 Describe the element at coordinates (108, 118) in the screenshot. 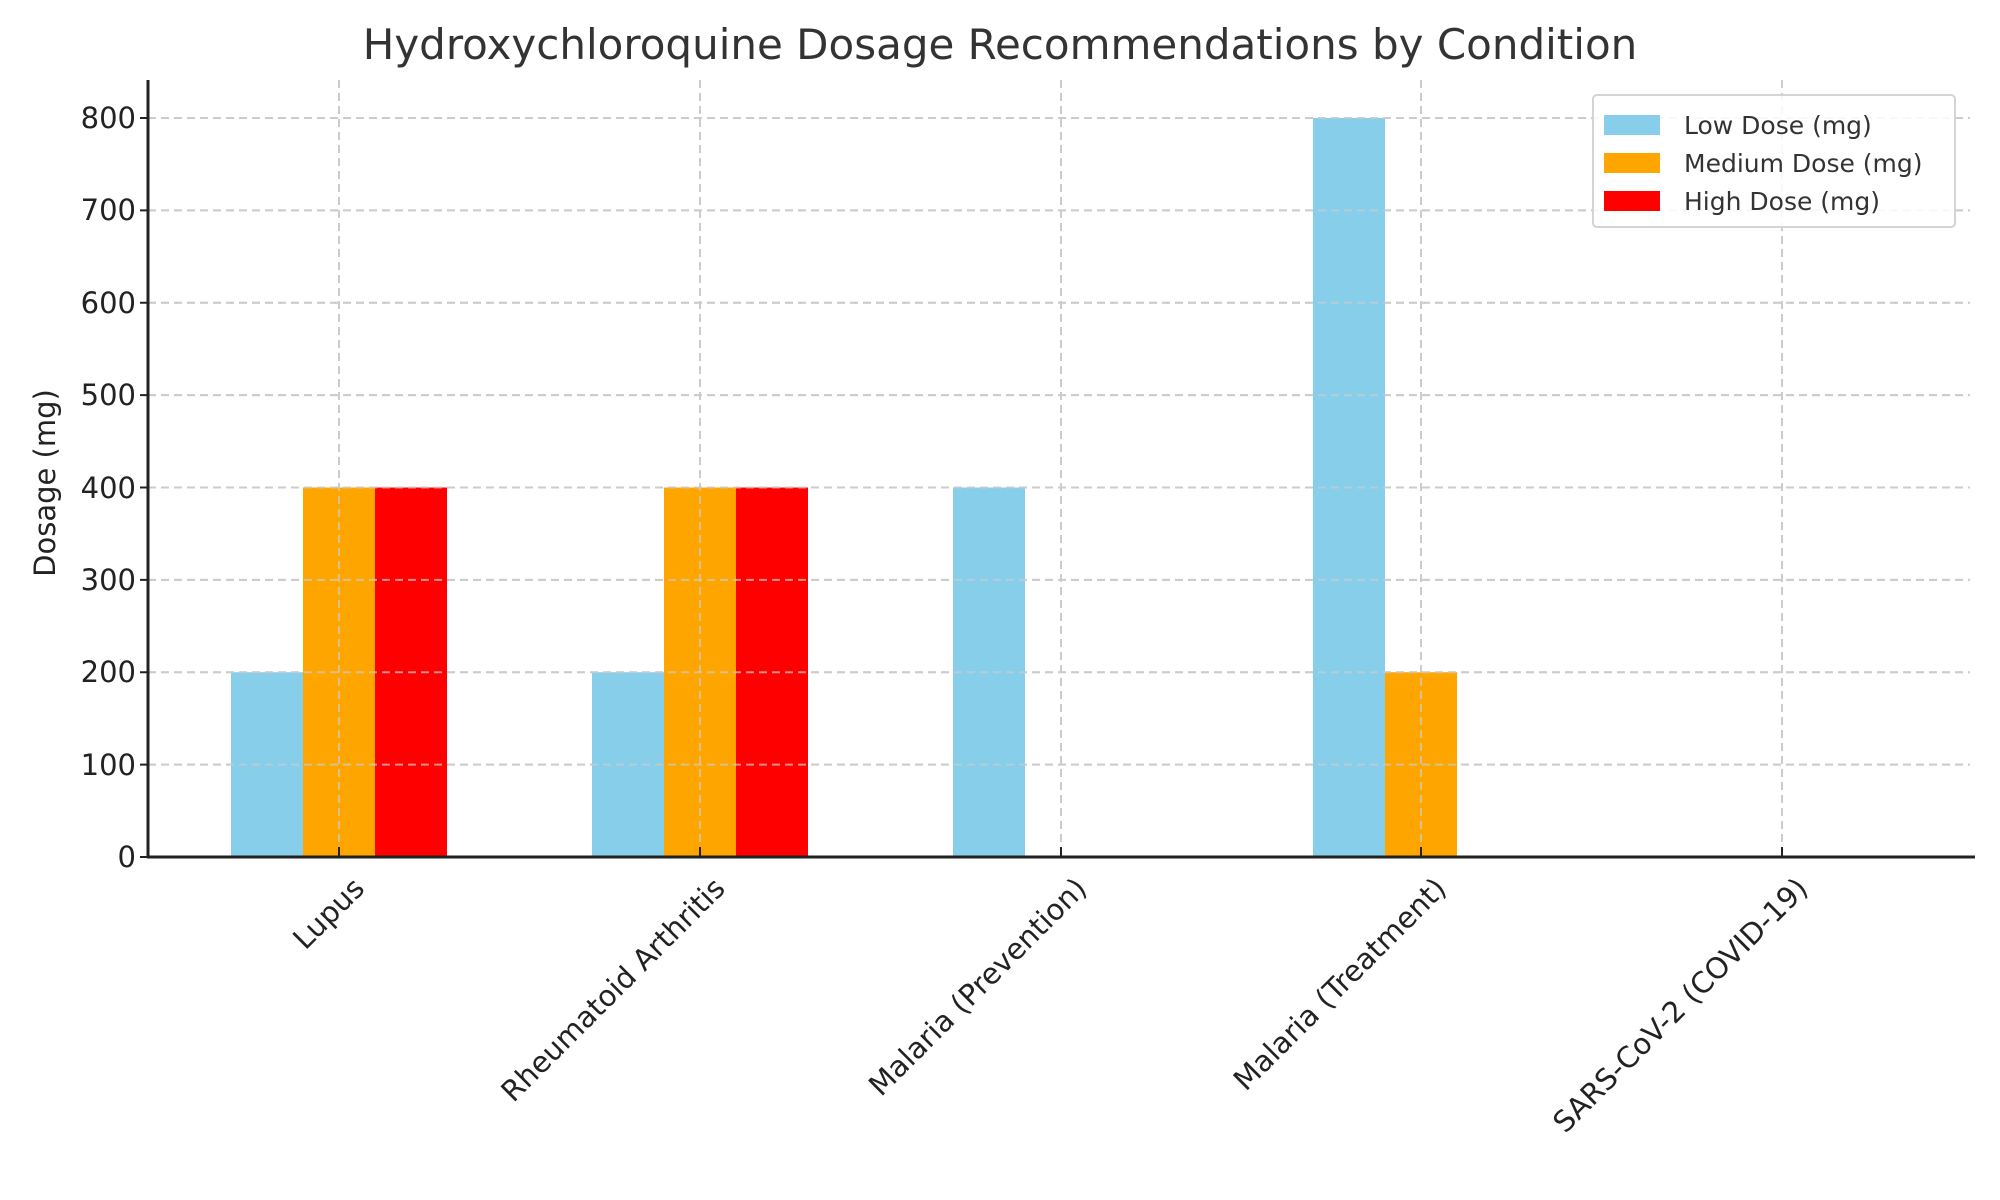

I see `y-tick-label: 800` at that location.